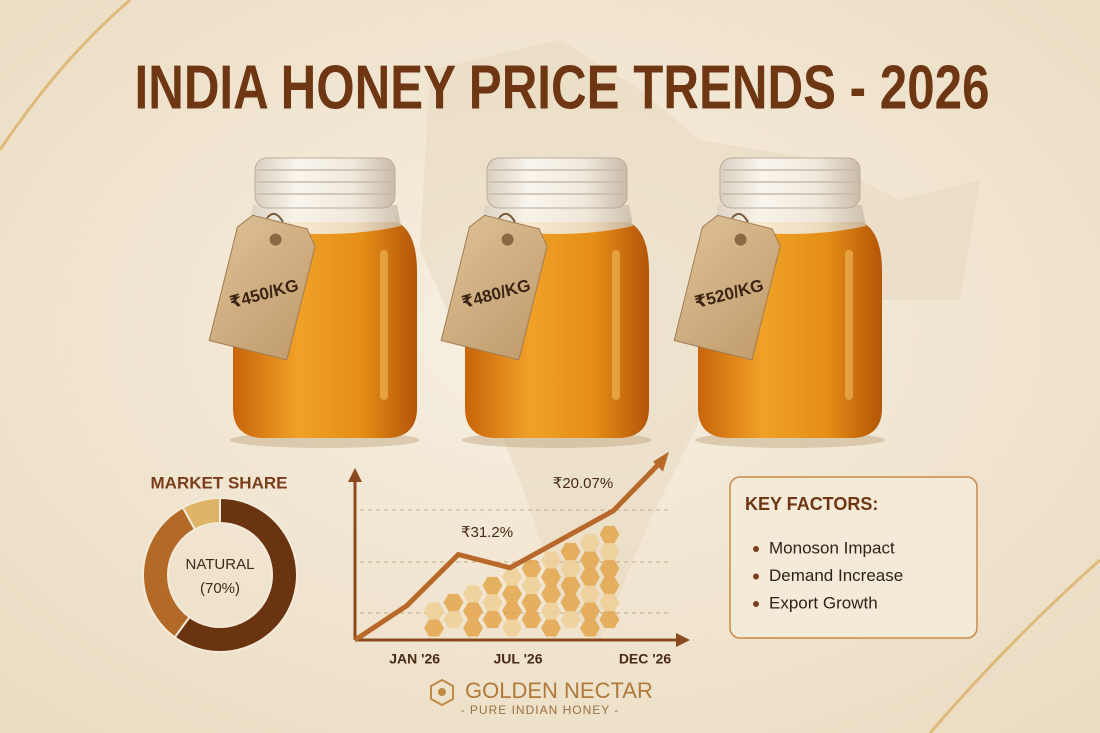  Describe the element at coordinates (559, 690) in the screenshot. I see `brand-name: GOLDEN NECTAR` at that location.